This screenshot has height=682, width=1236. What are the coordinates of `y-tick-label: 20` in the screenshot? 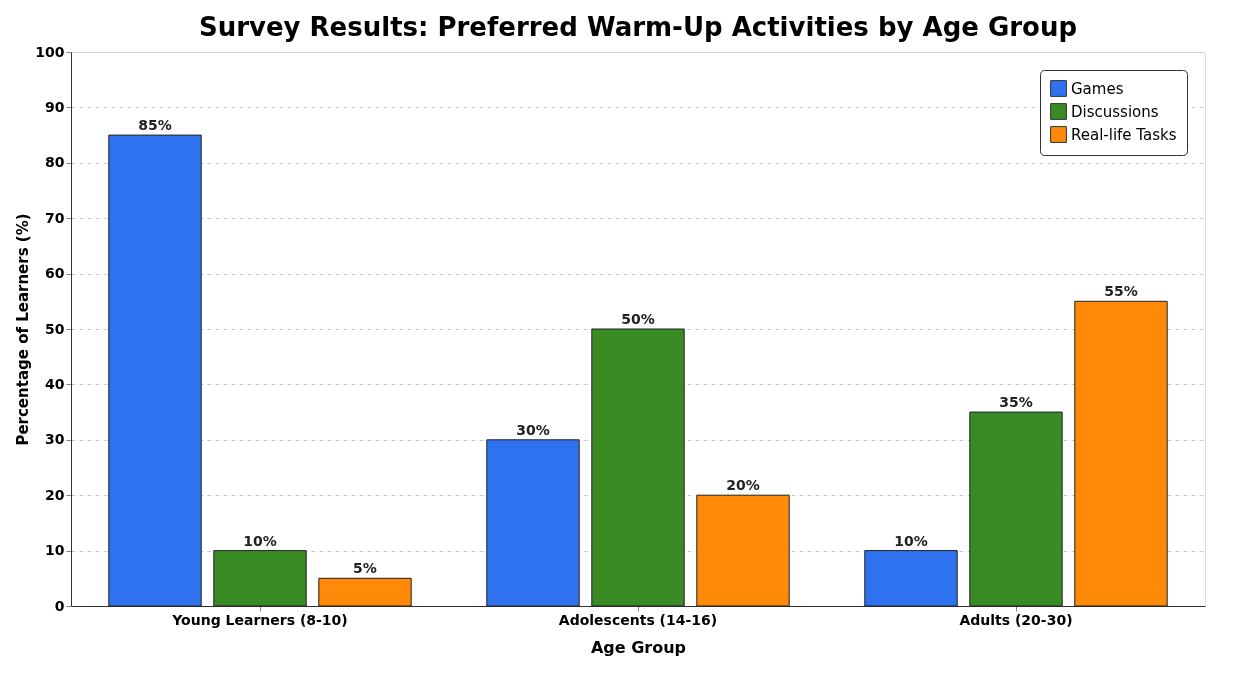 It's located at (55, 494).